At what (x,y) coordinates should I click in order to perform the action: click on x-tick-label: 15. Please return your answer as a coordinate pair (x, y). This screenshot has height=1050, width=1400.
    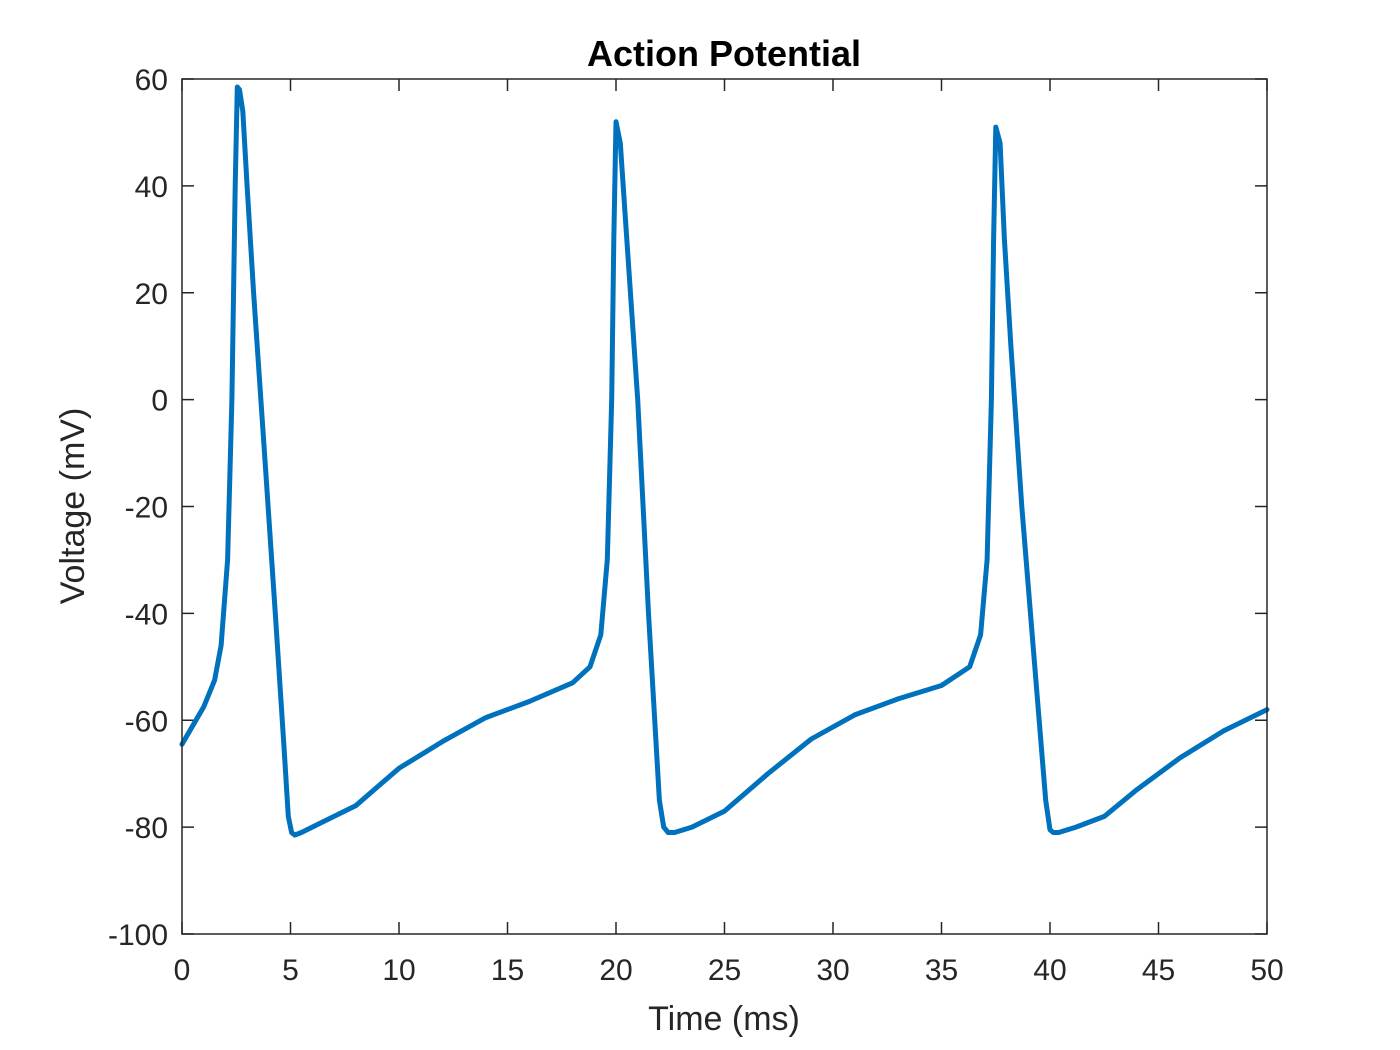
    Looking at the image, I should click on (507, 970).